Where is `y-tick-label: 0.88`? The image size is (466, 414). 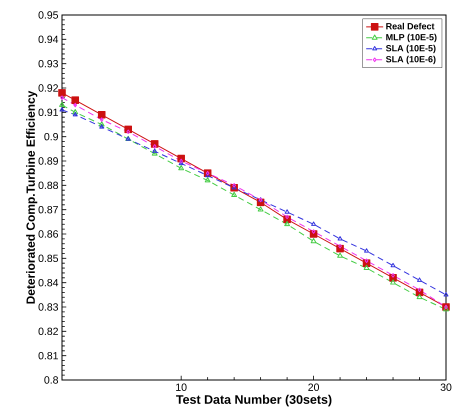
y-tick-label: 0.88 is located at coordinates (48, 186).